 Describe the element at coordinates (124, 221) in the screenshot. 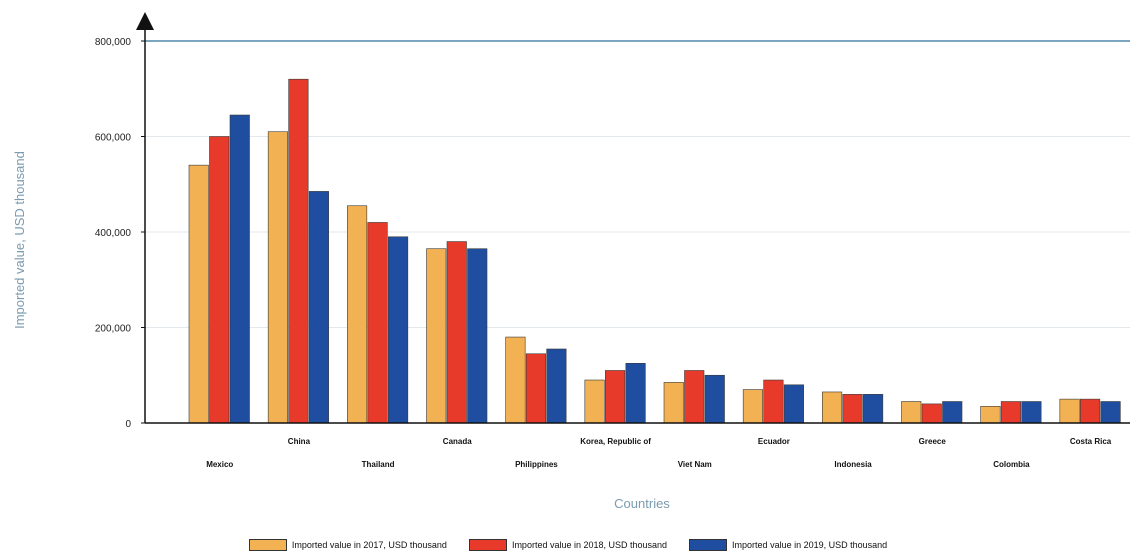

I see `y-axis: 0 200,000 400,000 600,000 800,000` at that location.